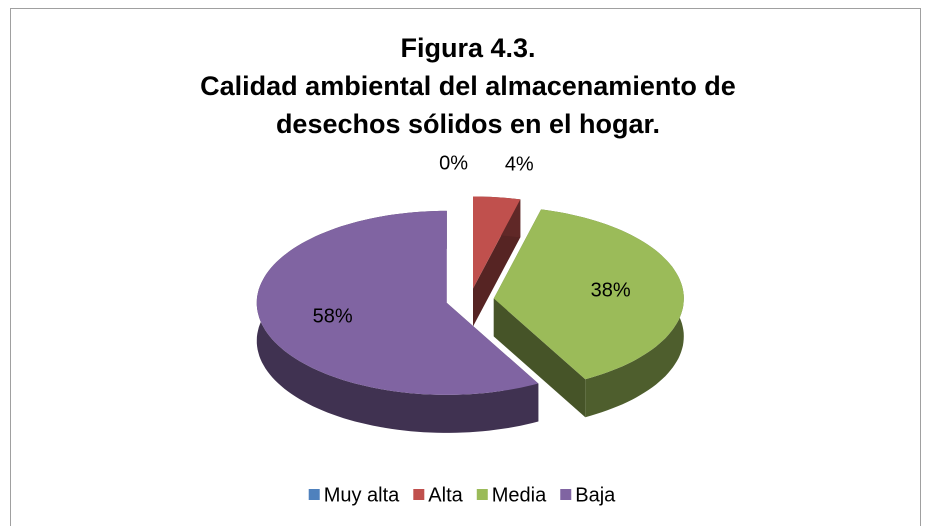 The height and width of the screenshot is (526, 925). What do you see at coordinates (468, 124) in the screenshot?
I see `chart-title: desechos sólidos en el hogar.` at bounding box center [468, 124].